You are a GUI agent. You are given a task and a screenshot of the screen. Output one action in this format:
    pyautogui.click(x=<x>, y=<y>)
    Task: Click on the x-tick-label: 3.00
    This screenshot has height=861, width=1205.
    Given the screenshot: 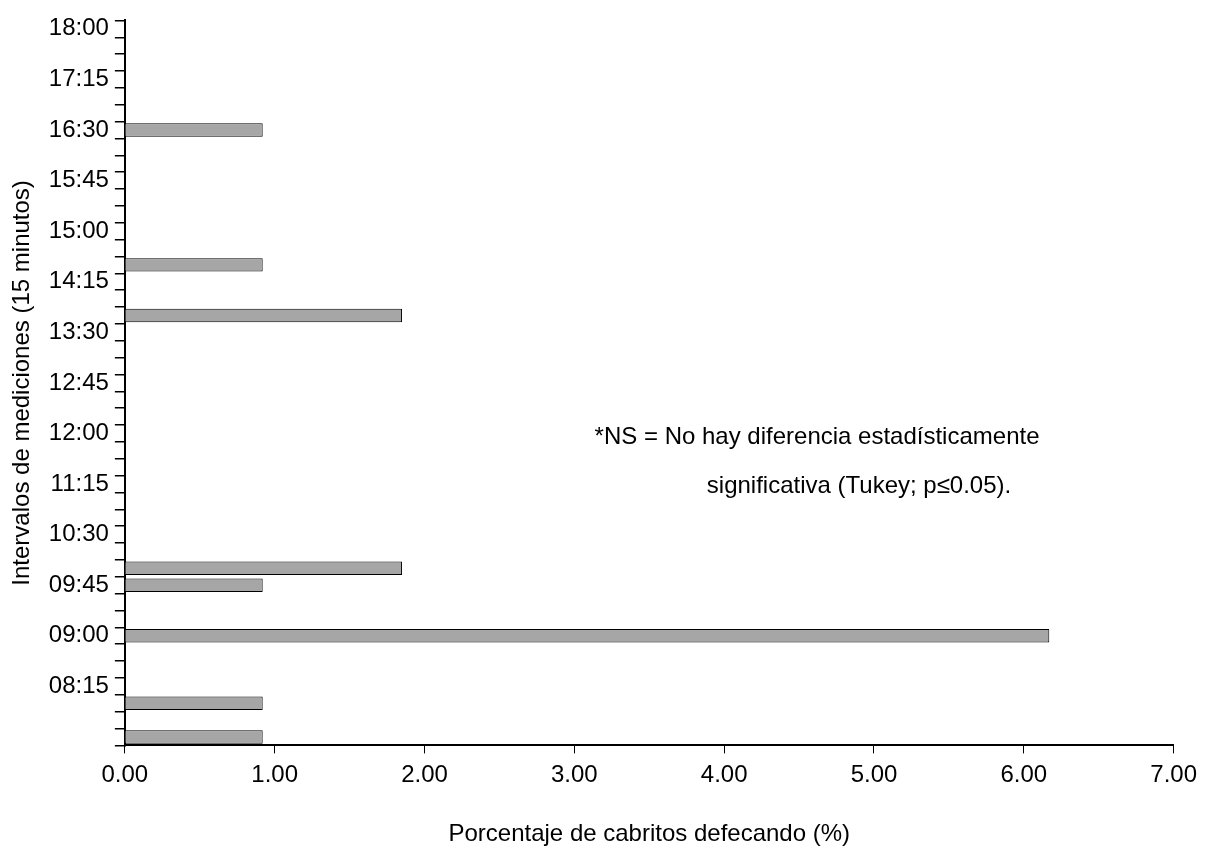 What is the action you would take?
    pyautogui.click(x=574, y=774)
    